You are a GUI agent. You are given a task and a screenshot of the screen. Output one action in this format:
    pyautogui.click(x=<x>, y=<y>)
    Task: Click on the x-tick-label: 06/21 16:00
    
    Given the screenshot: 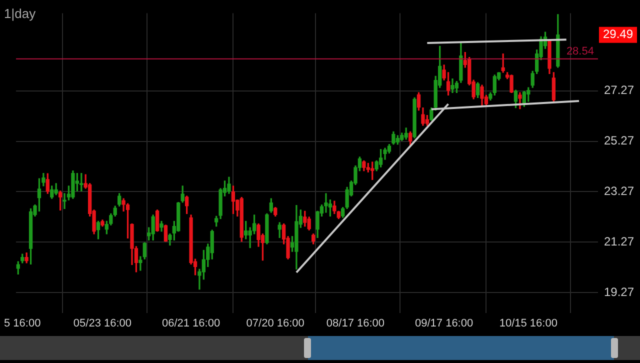 What is the action you would take?
    pyautogui.click(x=191, y=323)
    